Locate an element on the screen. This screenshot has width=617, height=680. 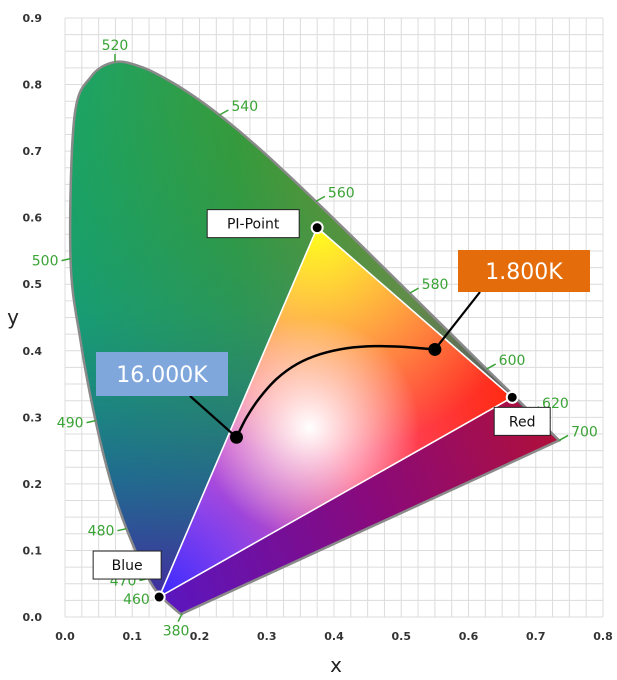
wavelength-label: 580 is located at coordinates (435, 285).